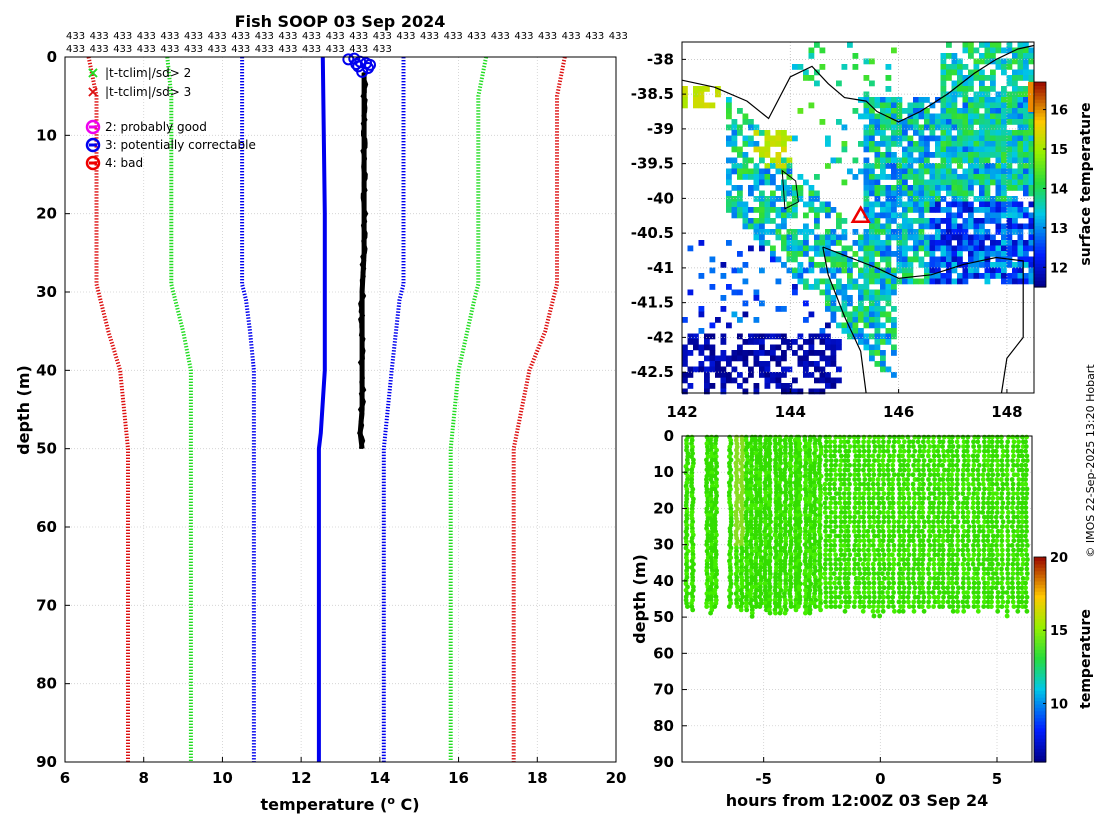  Describe the element at coordinates (46, 527) in the screenshot. I see `y-tick-label: 60` at that location.